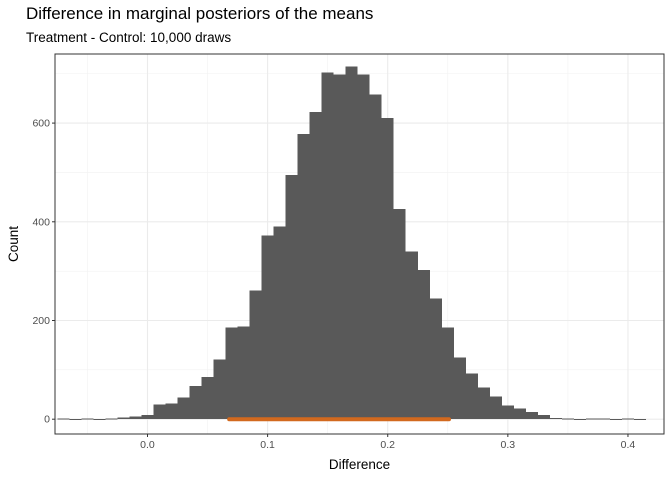 This screenshot has height=480, width=672. Describe the element at coordinates (47, 420) in the screenshot. I see `y-tick-label: 0` at that location.